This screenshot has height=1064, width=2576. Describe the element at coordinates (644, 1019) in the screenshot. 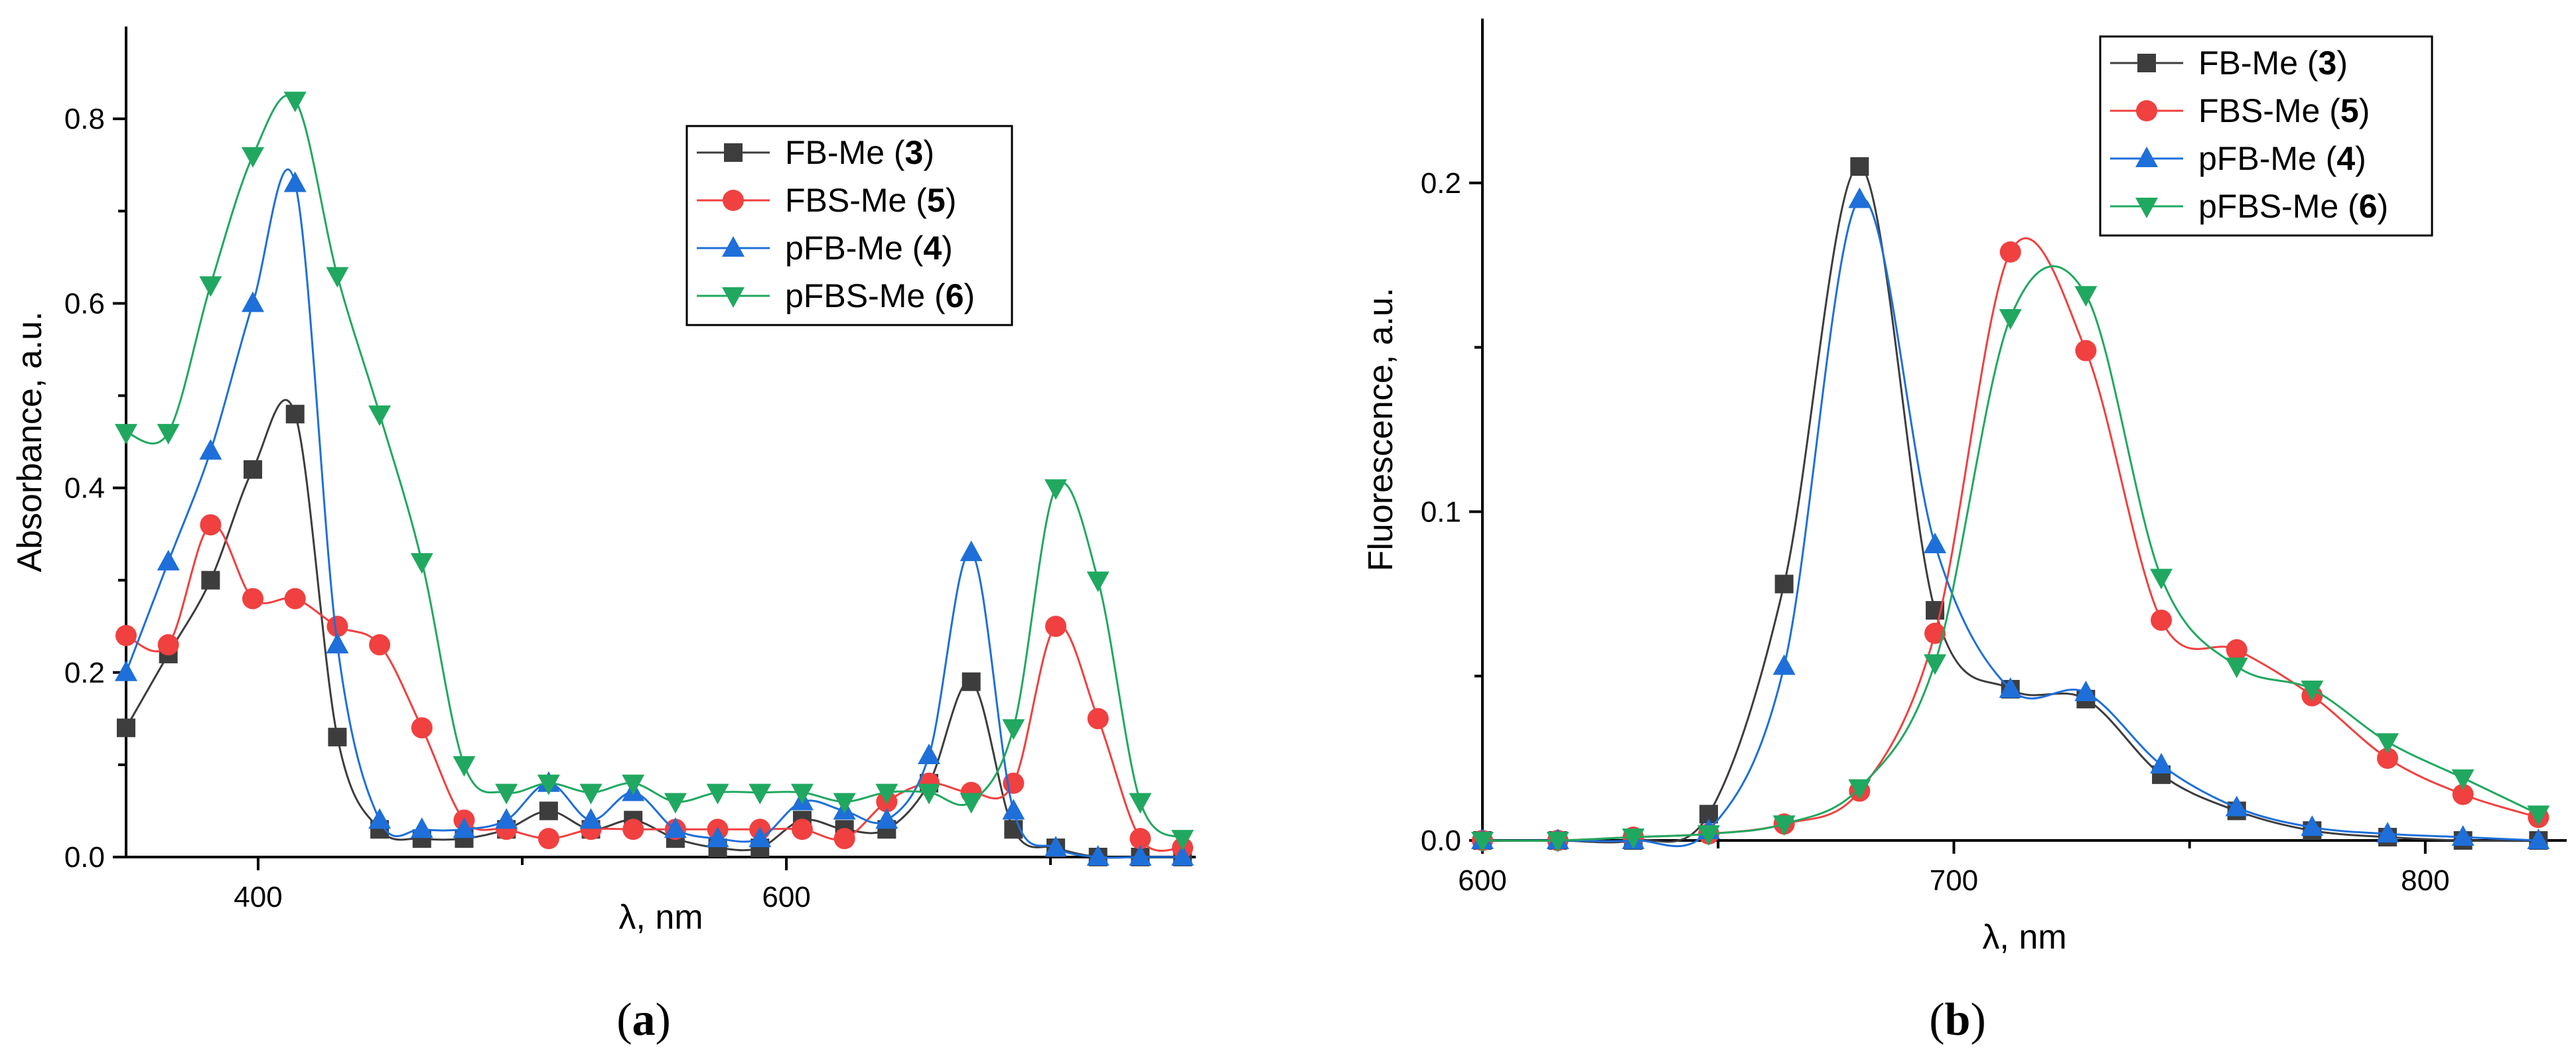

I see `panel-label-a: (a)` at that location.